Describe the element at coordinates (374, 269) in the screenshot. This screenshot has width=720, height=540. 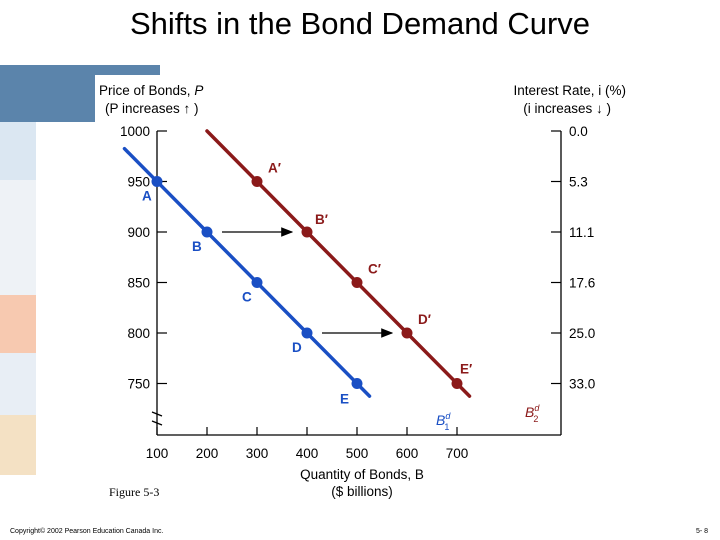
I see `point-label: C′` at that location.